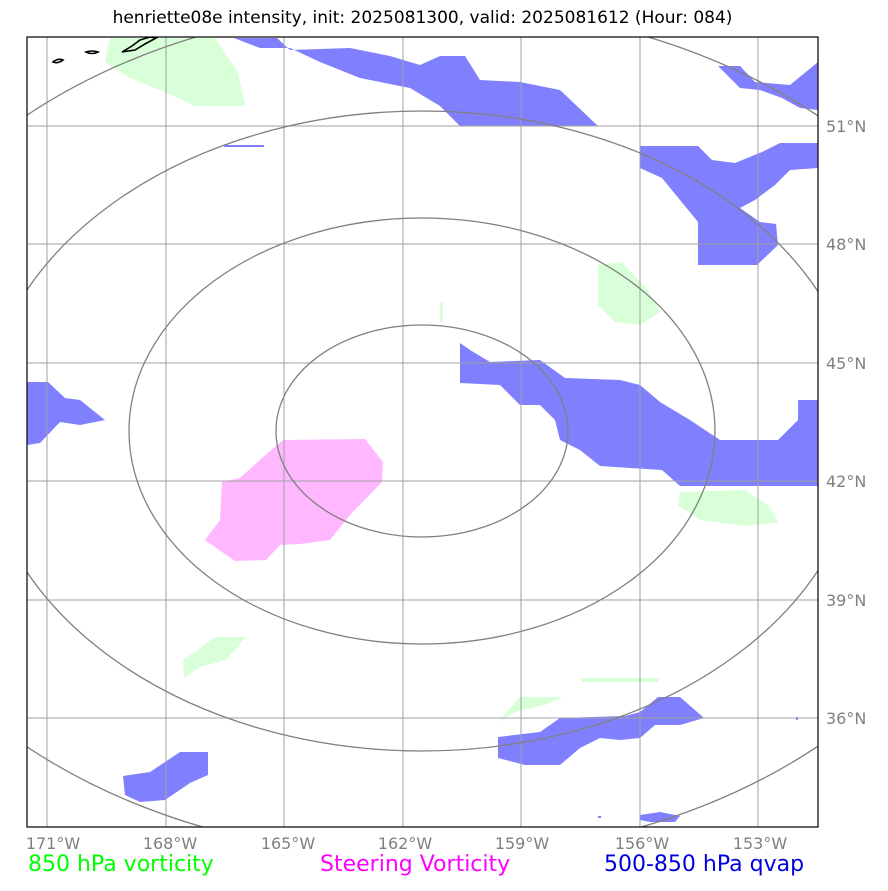 This screenshot has height=891, width=888. Describe the element at coordinates (760, 843) in the screenshot. I see `lon-tick-label: 153°W` at that location.